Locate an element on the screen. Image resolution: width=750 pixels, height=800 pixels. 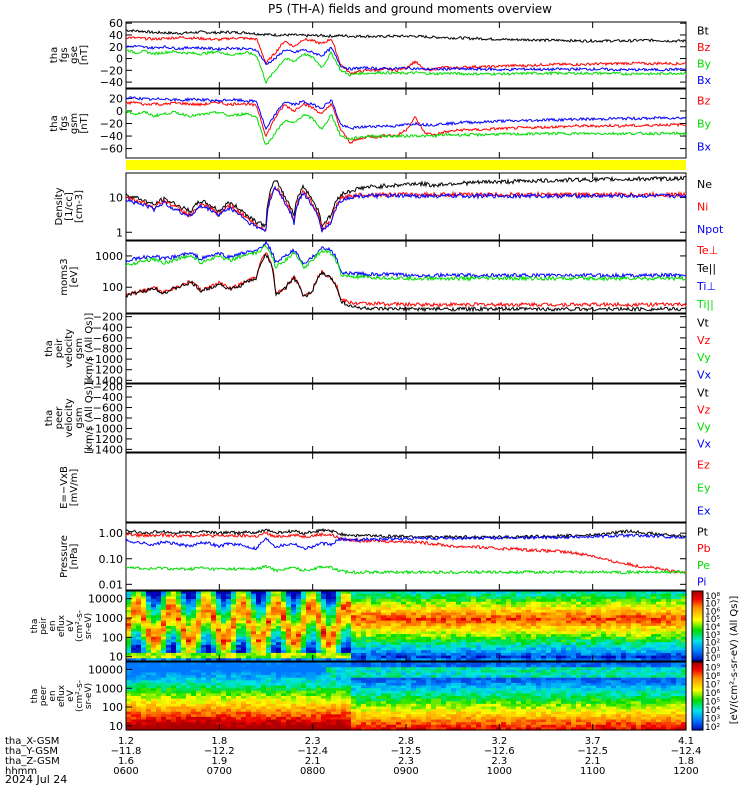
colorbar-seg is located at coordinates (697, 613).